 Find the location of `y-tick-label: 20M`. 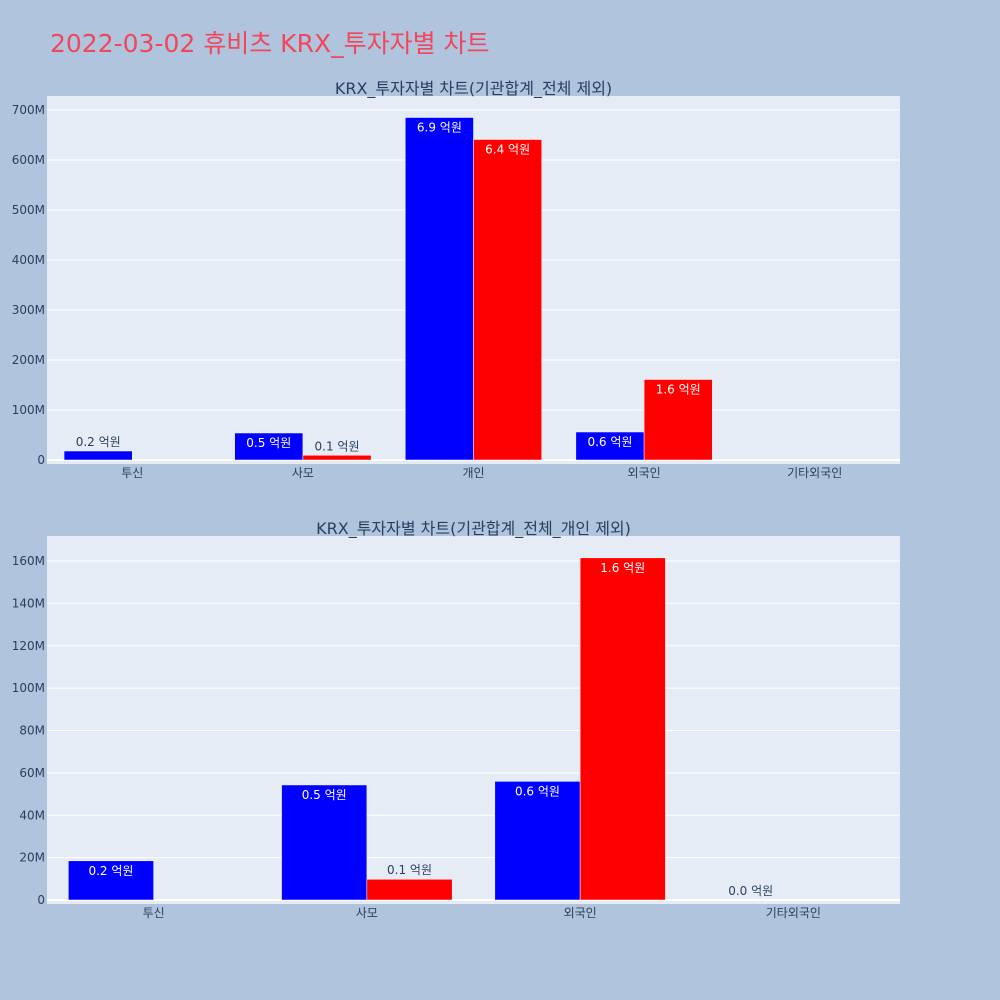

y-tick-label: 20M is located at coordinates (32, 858).